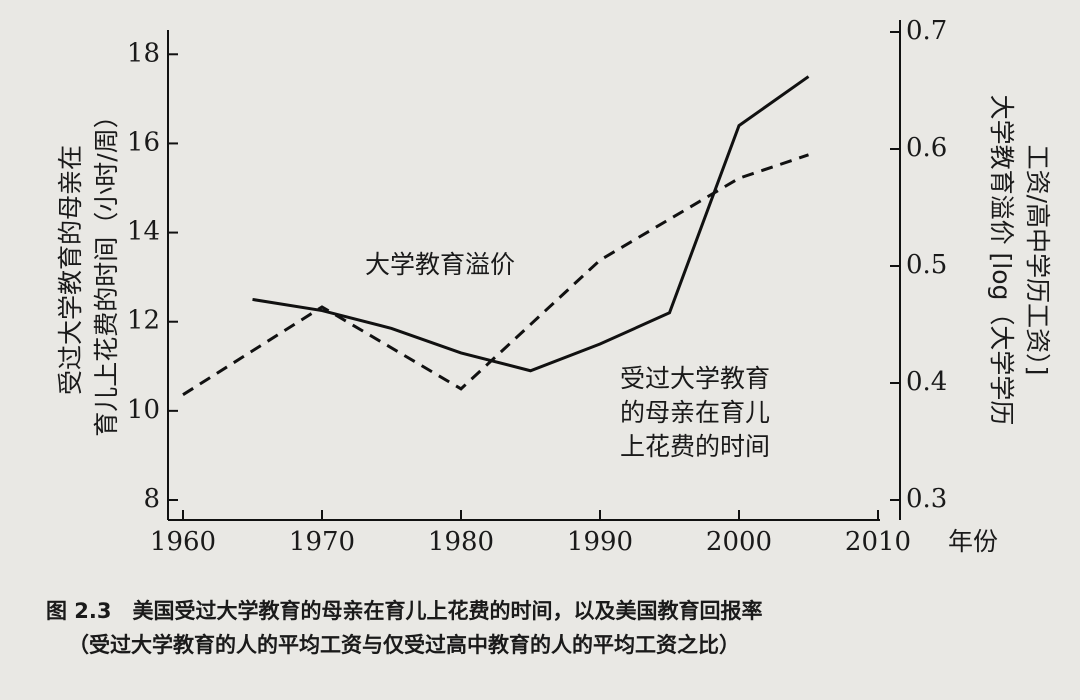 Image resolution: width=1080 pixels, height=700 pixels. I want to click on annotation: 上花费的时间, so click(695, 446).